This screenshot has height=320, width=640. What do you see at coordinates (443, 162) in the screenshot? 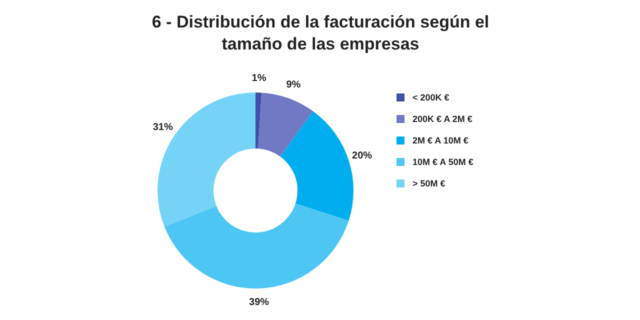
I see `legend-label: 10M € A 50M €` at bounding box center [443, 162].